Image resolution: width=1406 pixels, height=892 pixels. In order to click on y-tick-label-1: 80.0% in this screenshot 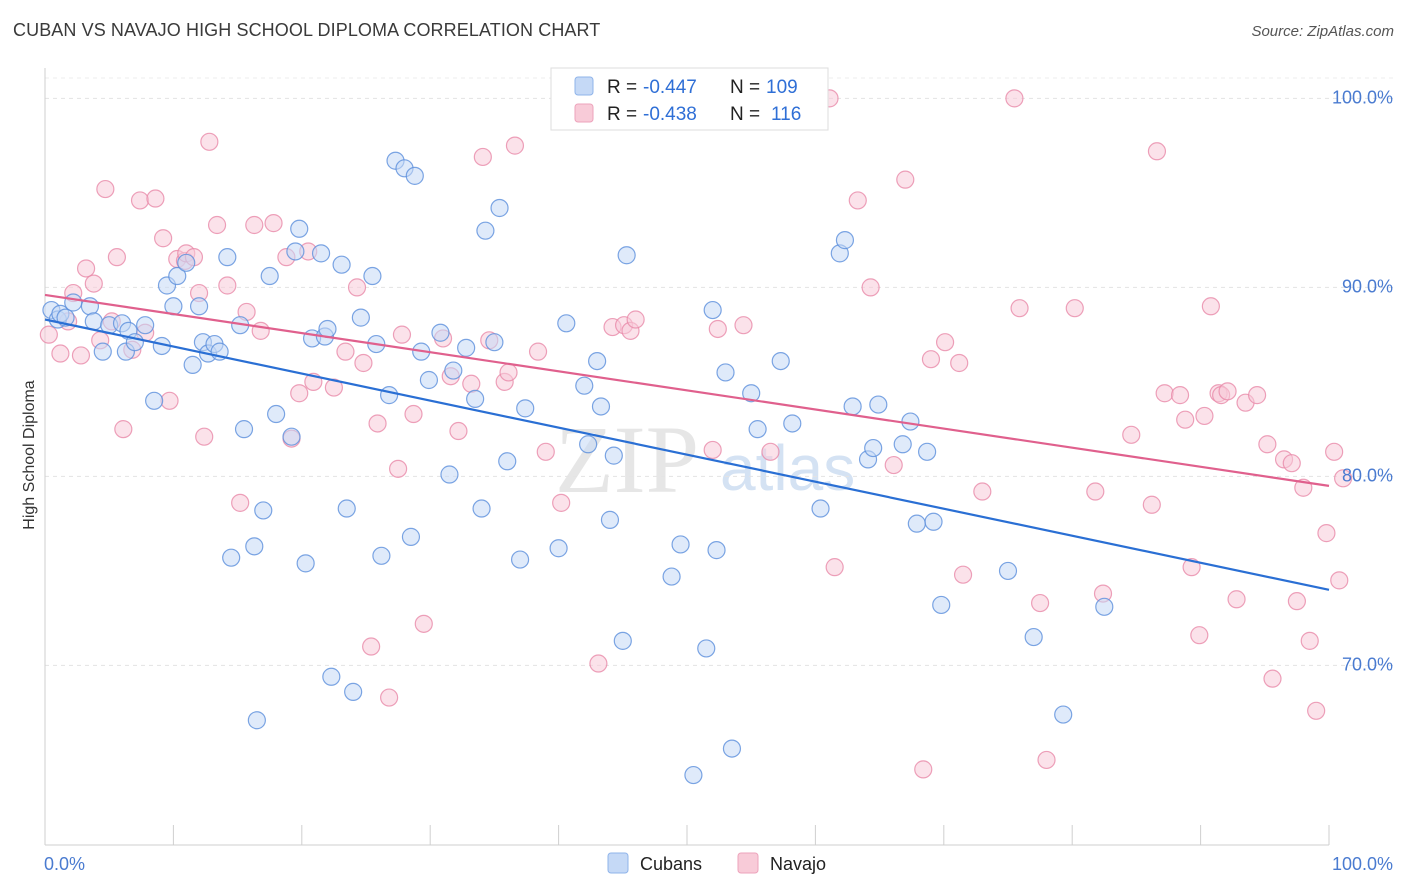, I will do `click(1367, 475)`.